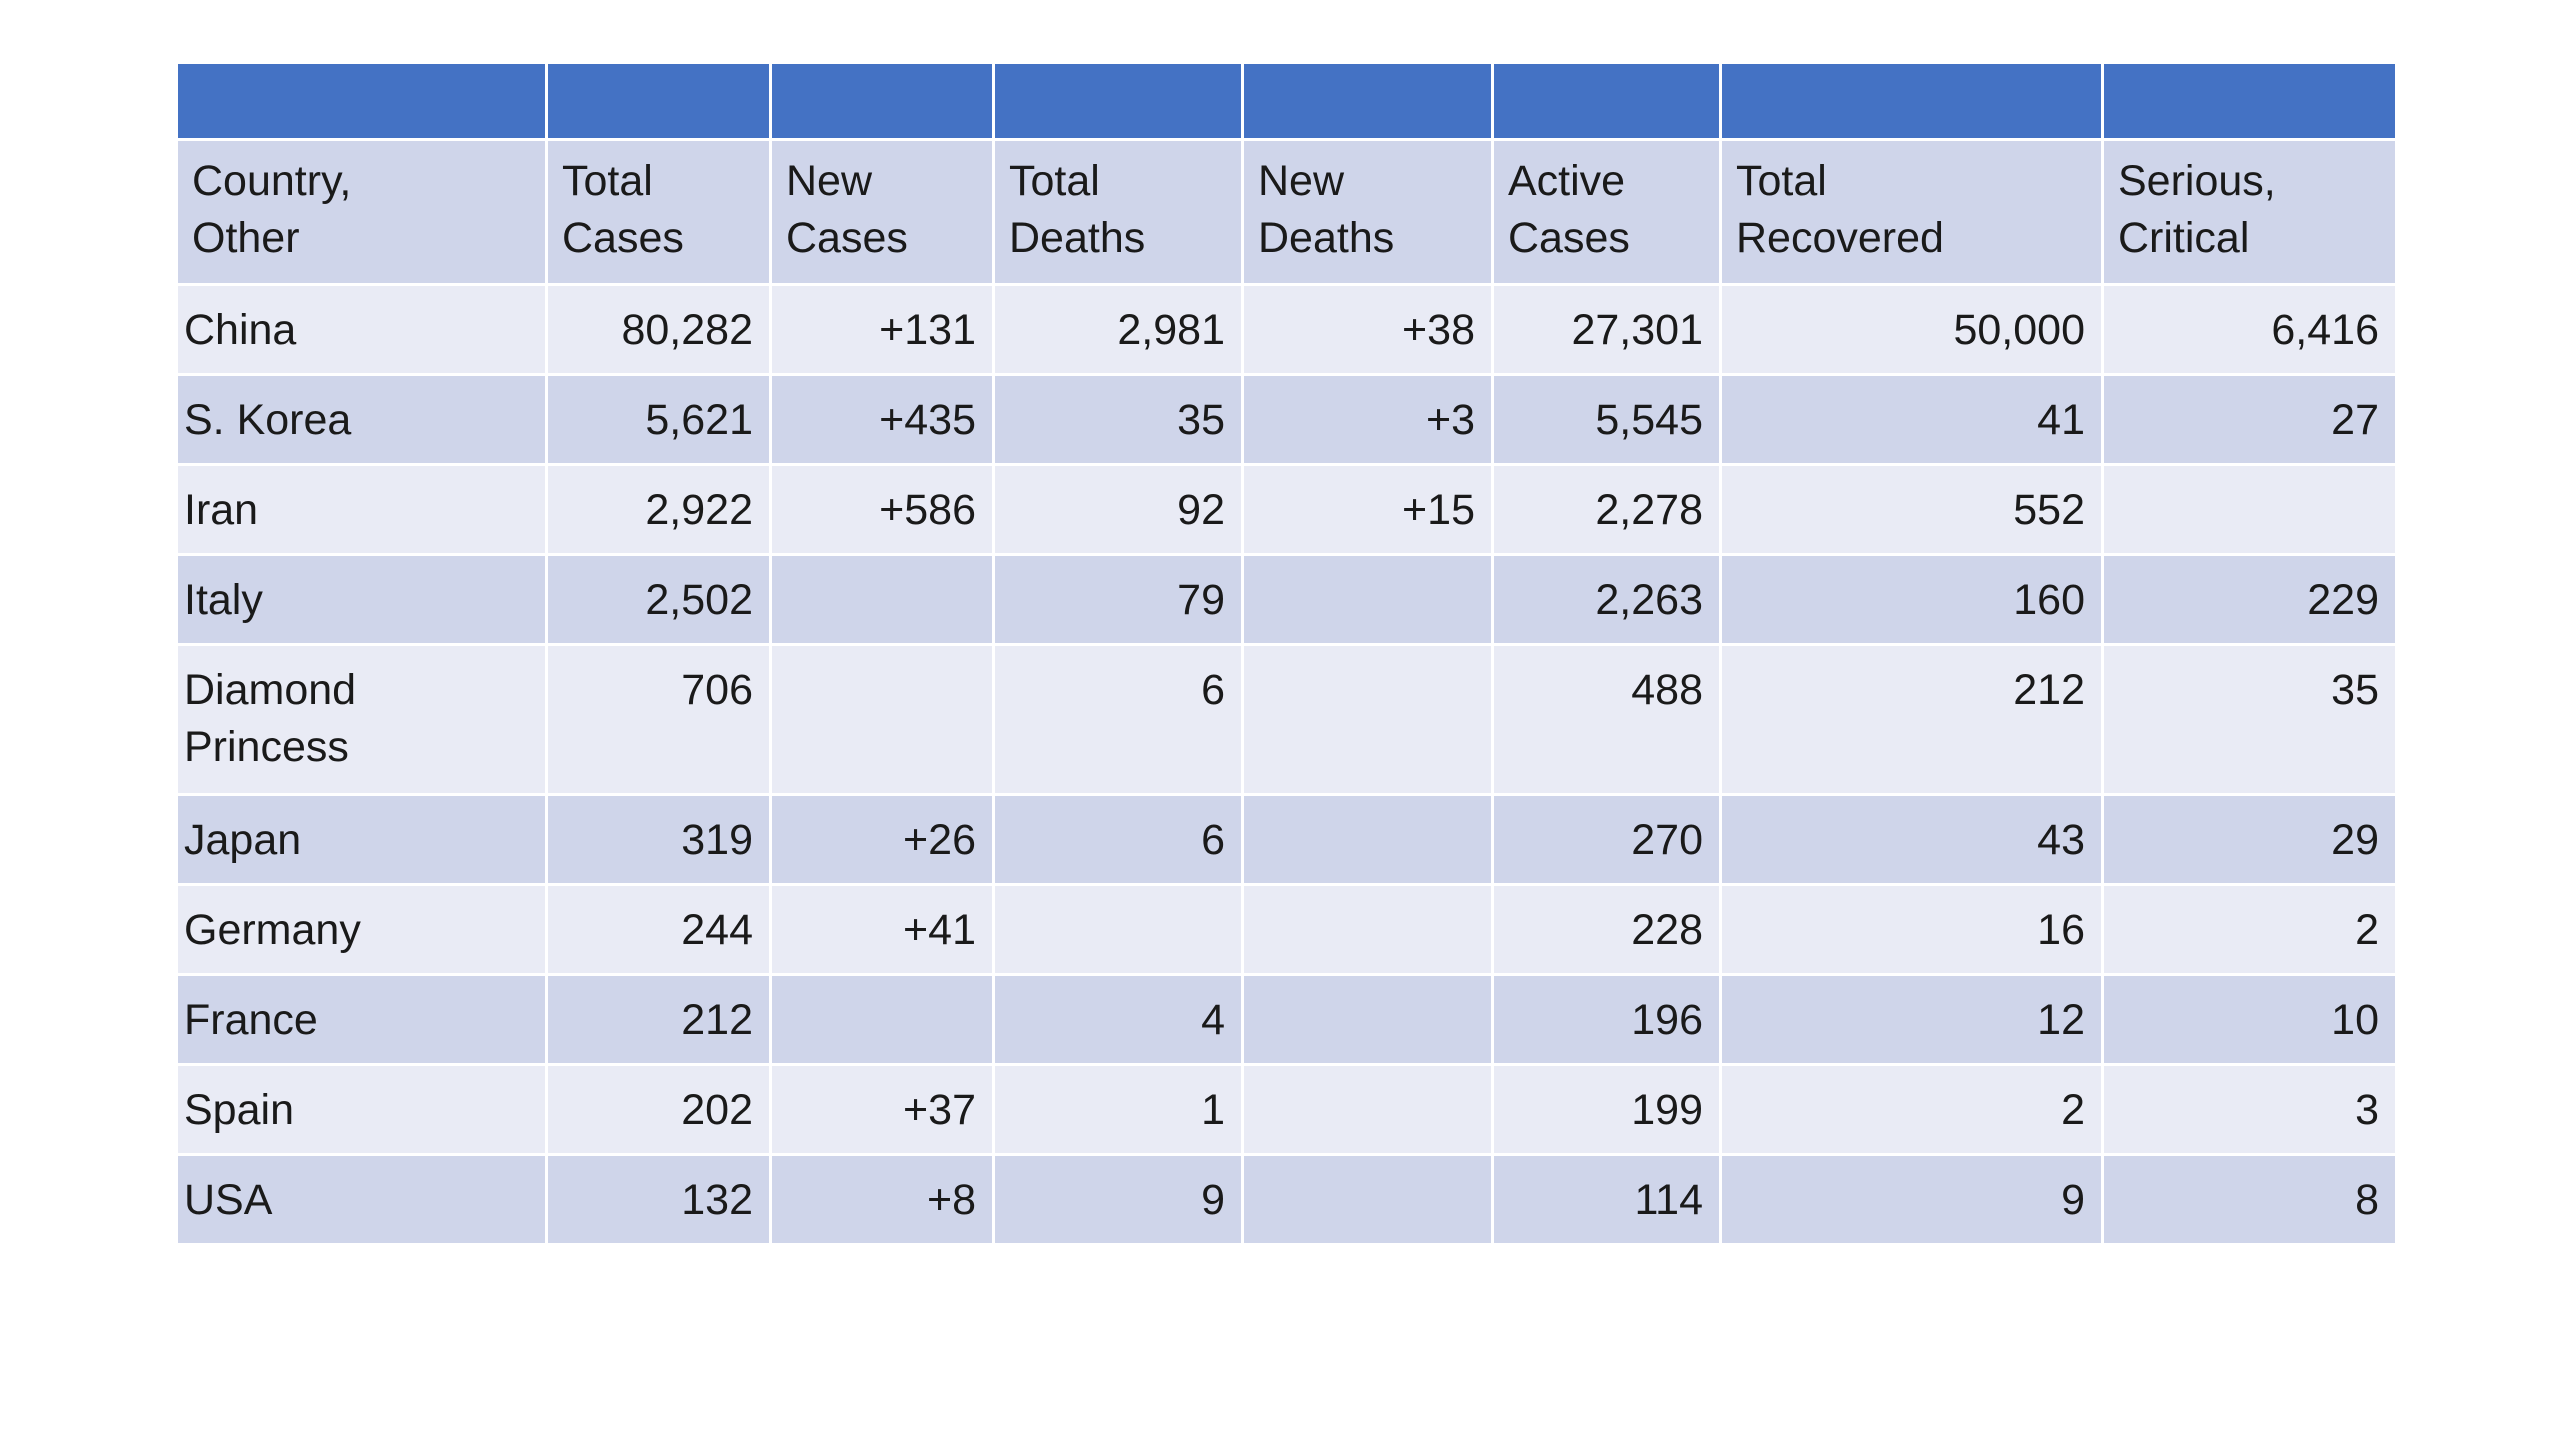 The height and width of the screenshot is (1440, 2560). Describe the element at coordinates (658, 509) in the screenshot. I see `cell-total-cases: 2,922` at that location.